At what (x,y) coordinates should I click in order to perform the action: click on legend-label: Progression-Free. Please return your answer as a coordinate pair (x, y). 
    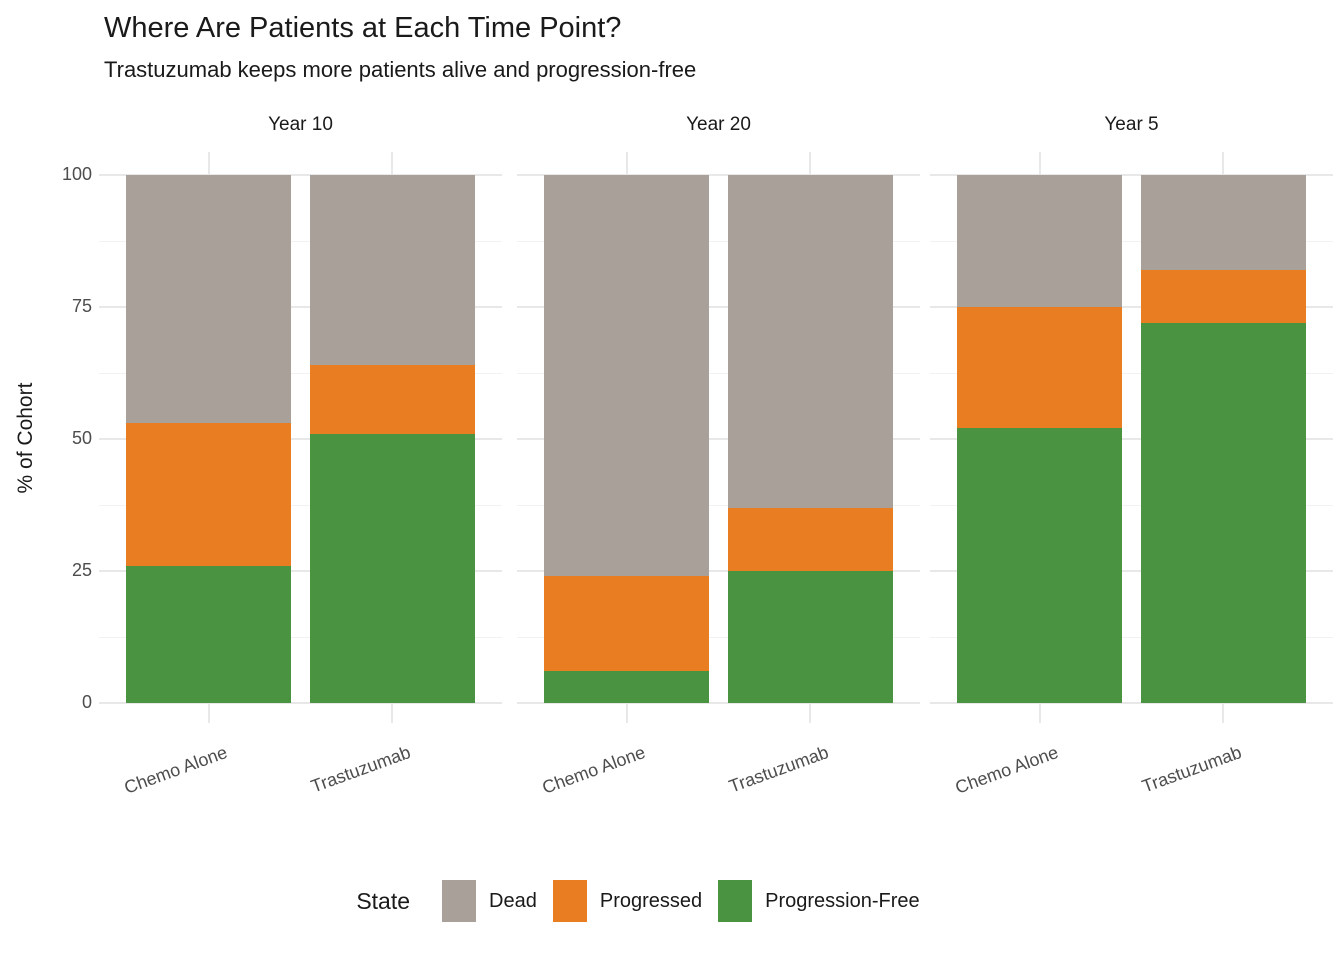
    Looking at the image, I should click on (842, 900).